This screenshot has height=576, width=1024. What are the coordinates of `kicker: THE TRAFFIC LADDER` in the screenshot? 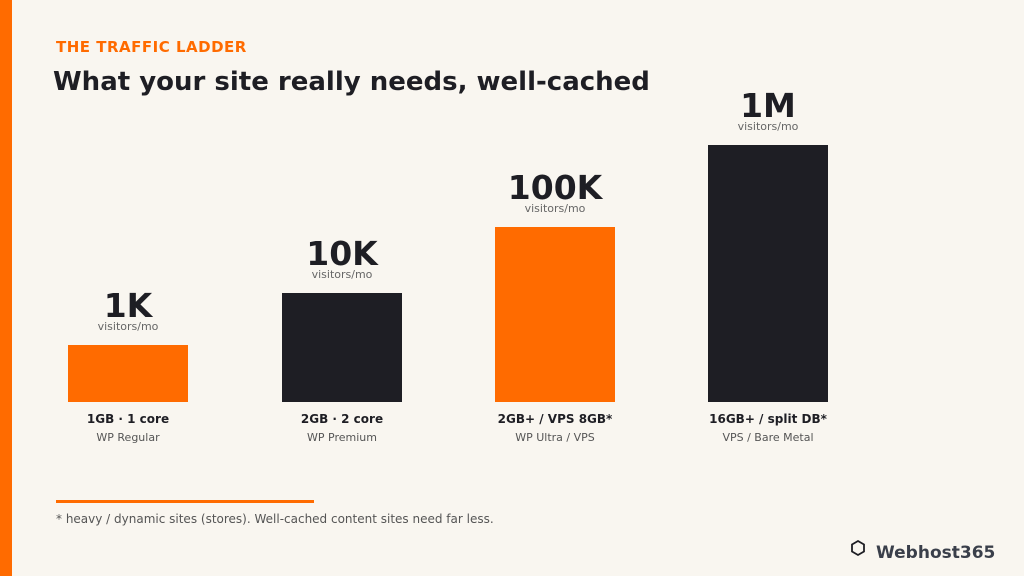 It's located at (151, 47).